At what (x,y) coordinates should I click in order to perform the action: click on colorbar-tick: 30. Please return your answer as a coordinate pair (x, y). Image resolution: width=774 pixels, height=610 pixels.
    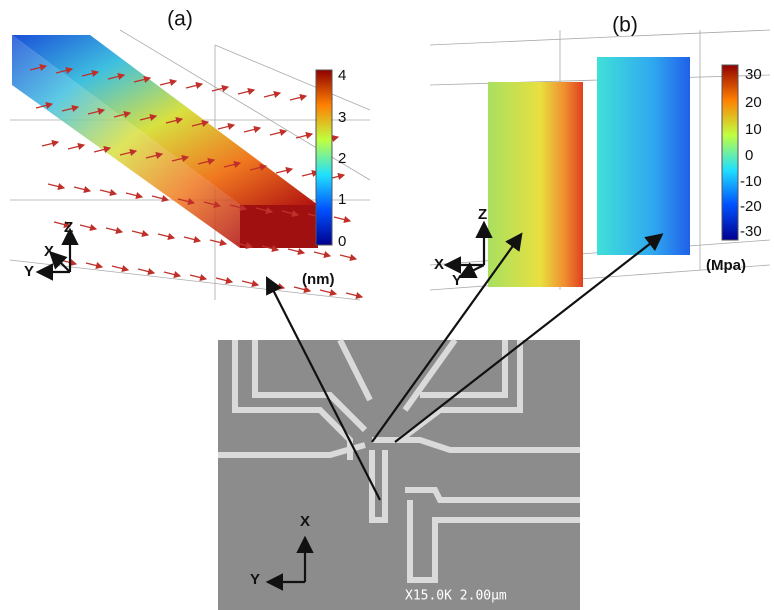
    Looking at the image, I should click on (753, 74).